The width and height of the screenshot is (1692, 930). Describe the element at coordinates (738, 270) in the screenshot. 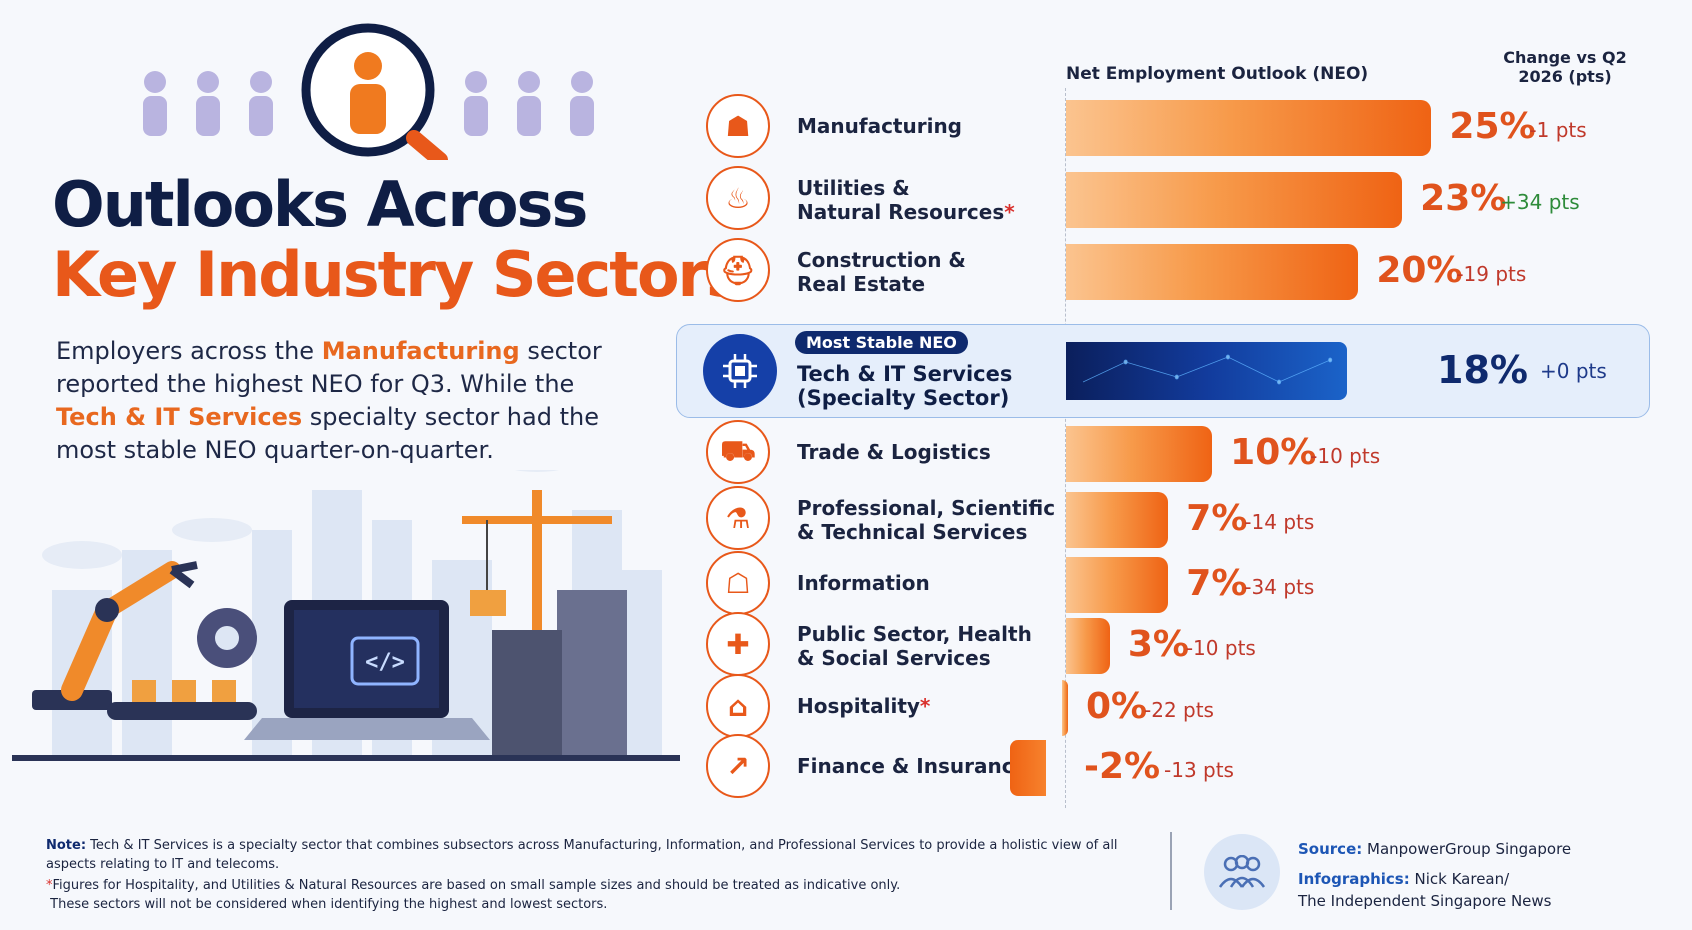

I see `hard-hat-icon: ⛑` at that location.